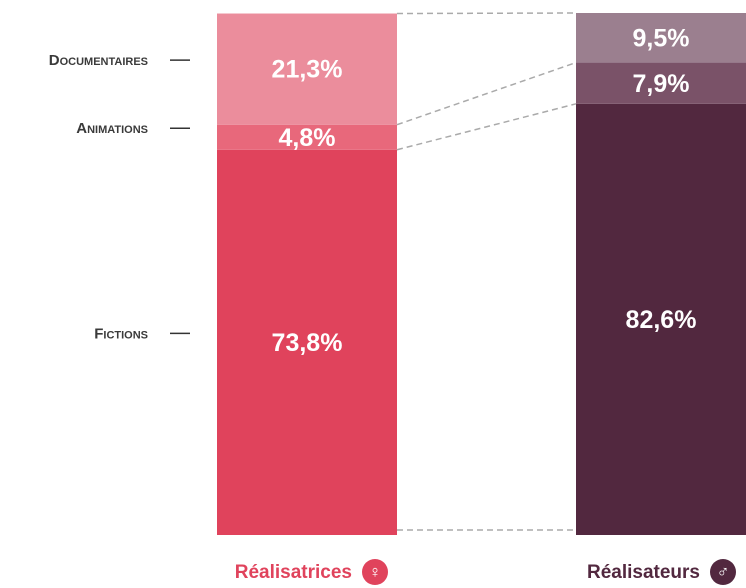  I want to click on value-label: 73,8%, so click(307, 343).